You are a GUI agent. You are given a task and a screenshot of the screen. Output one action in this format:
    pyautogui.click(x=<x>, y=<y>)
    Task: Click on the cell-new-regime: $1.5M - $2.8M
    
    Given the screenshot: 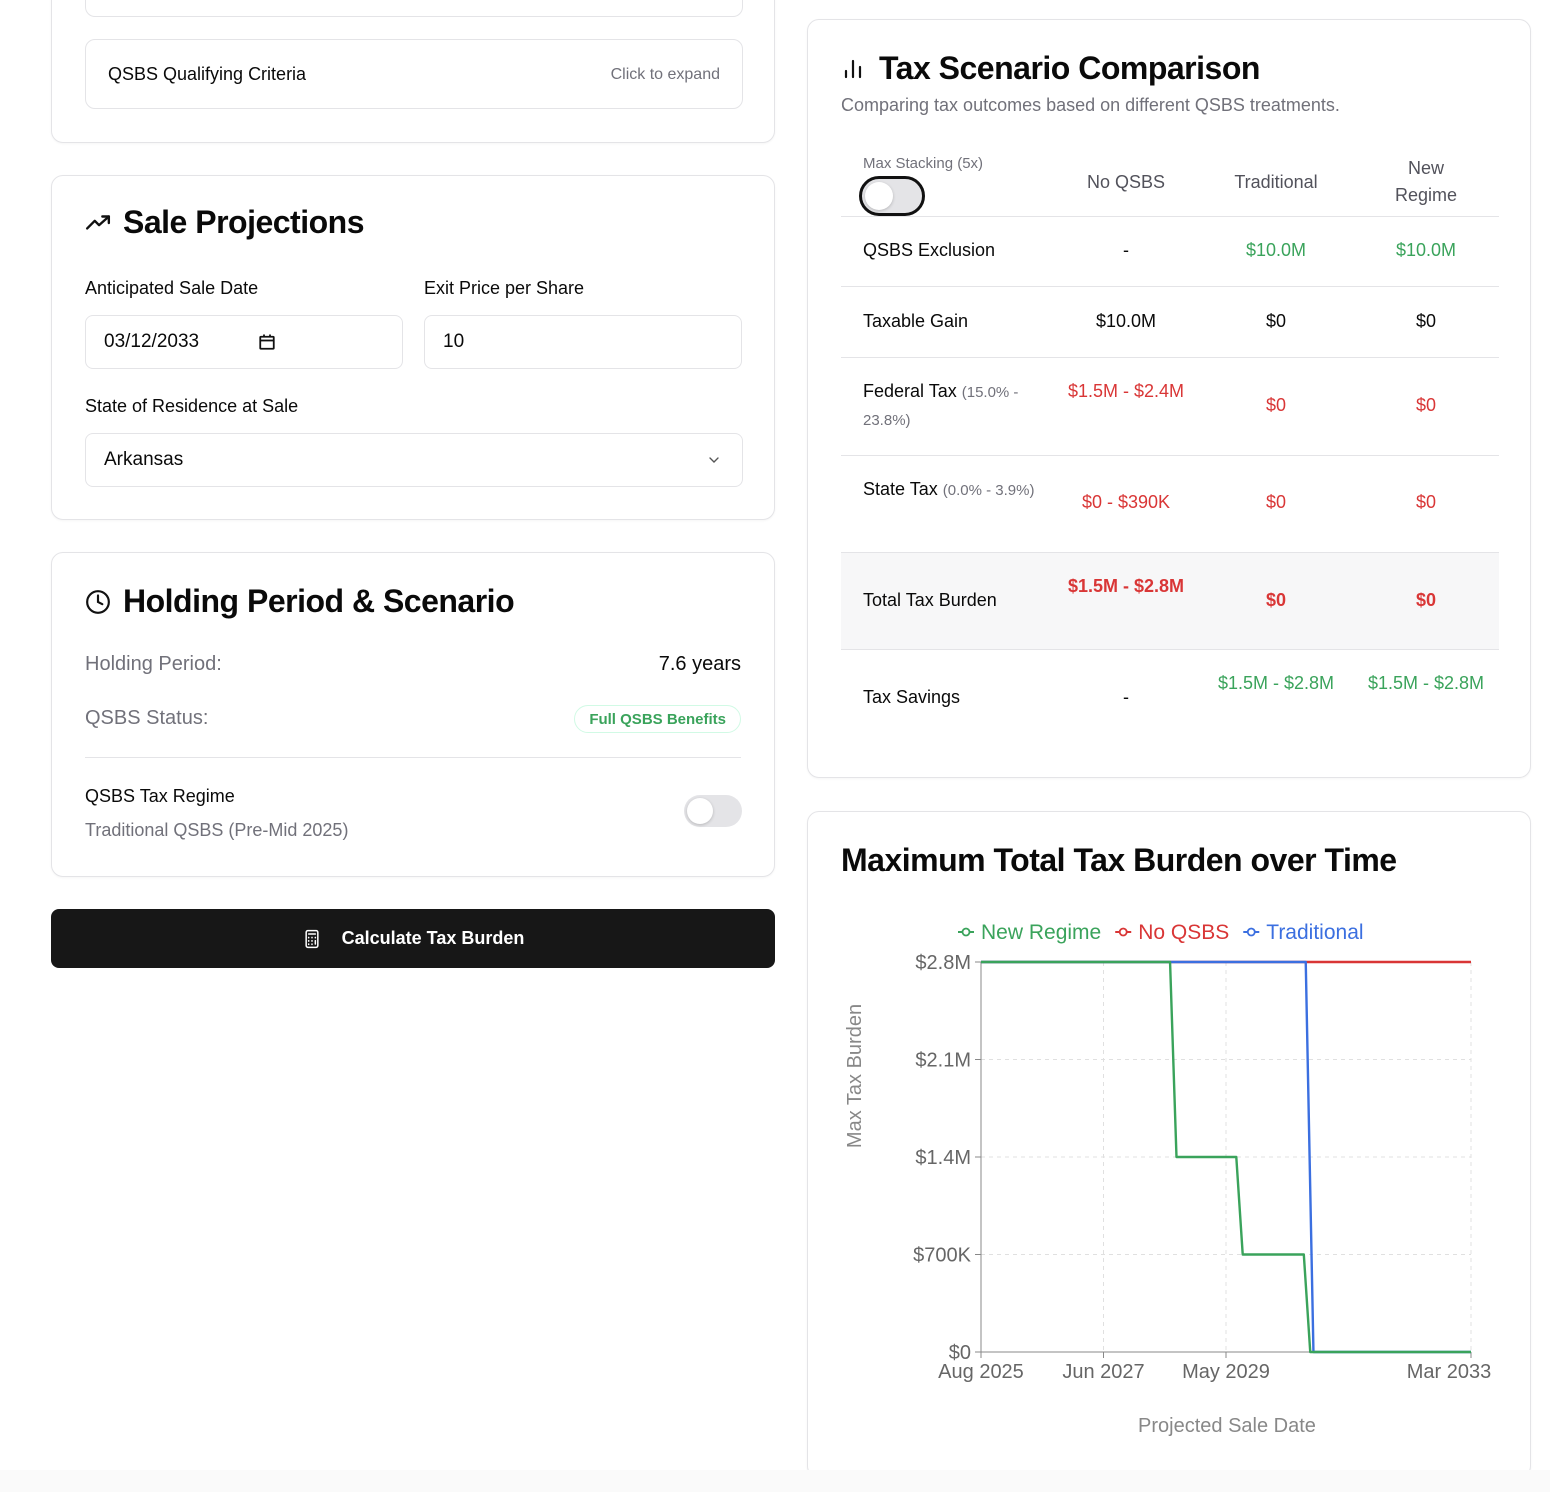 What is the action you would take?
    pyautogui.click(x=1426, y=683)
    